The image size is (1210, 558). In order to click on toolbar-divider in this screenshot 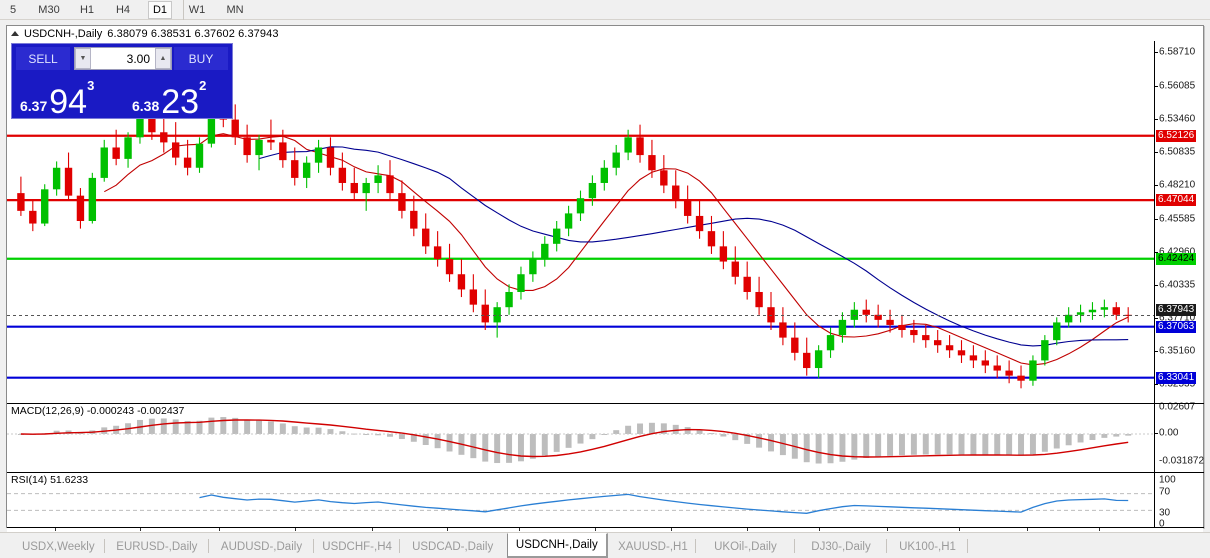, I will do `click(183, 10)`.